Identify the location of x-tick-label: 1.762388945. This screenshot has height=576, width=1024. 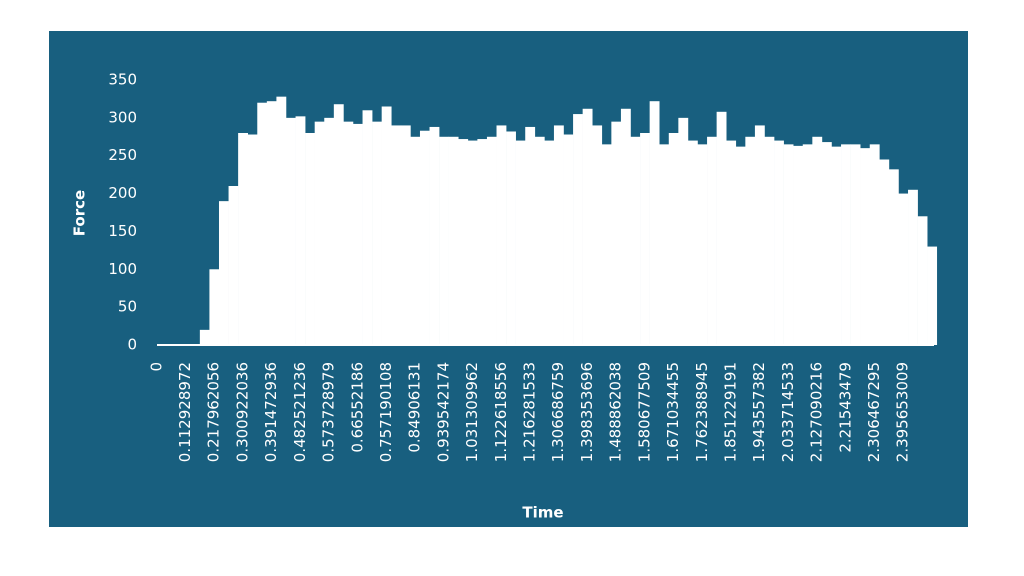
(702, 412).